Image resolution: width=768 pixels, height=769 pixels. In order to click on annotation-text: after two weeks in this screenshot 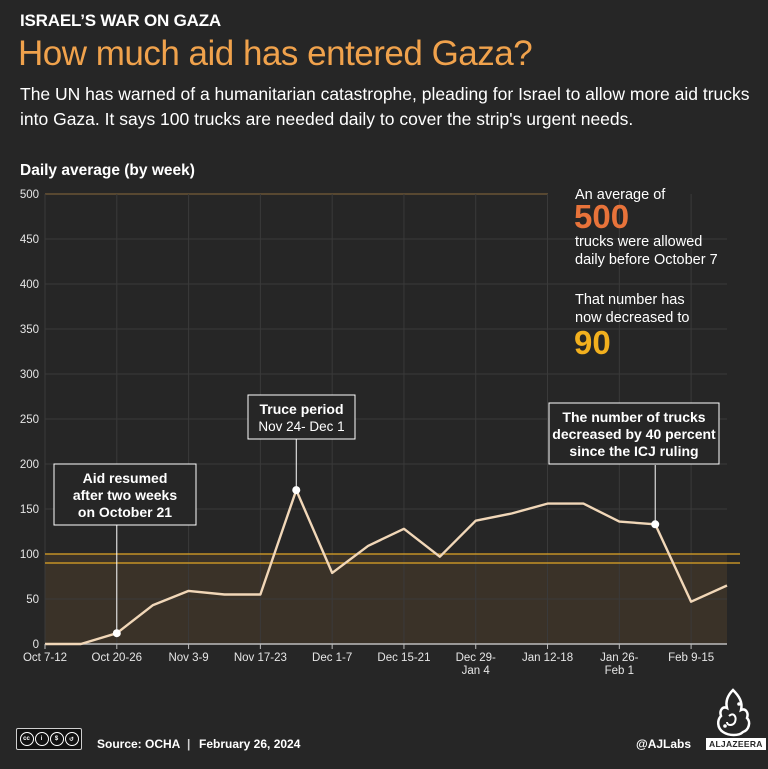, I will do `click(125, 495)`.